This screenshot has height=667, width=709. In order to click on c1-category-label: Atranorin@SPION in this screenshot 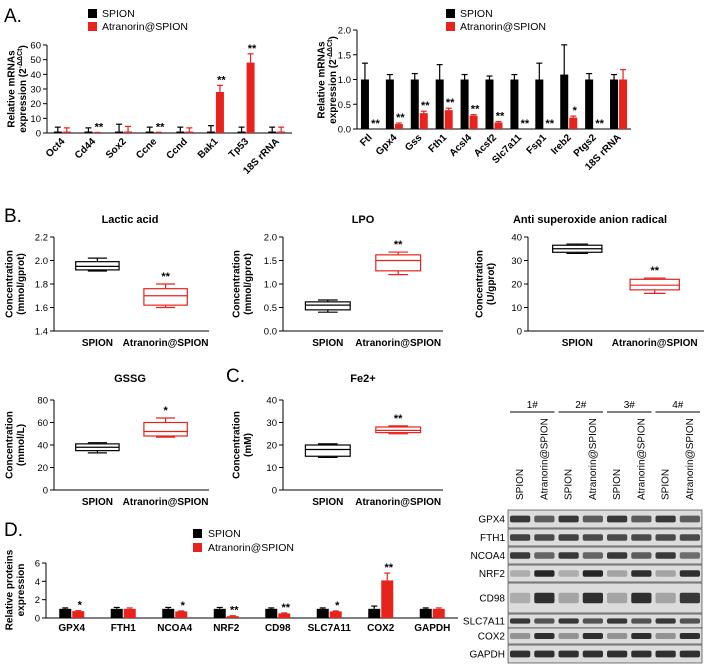, I will do `click(398, 502)`.